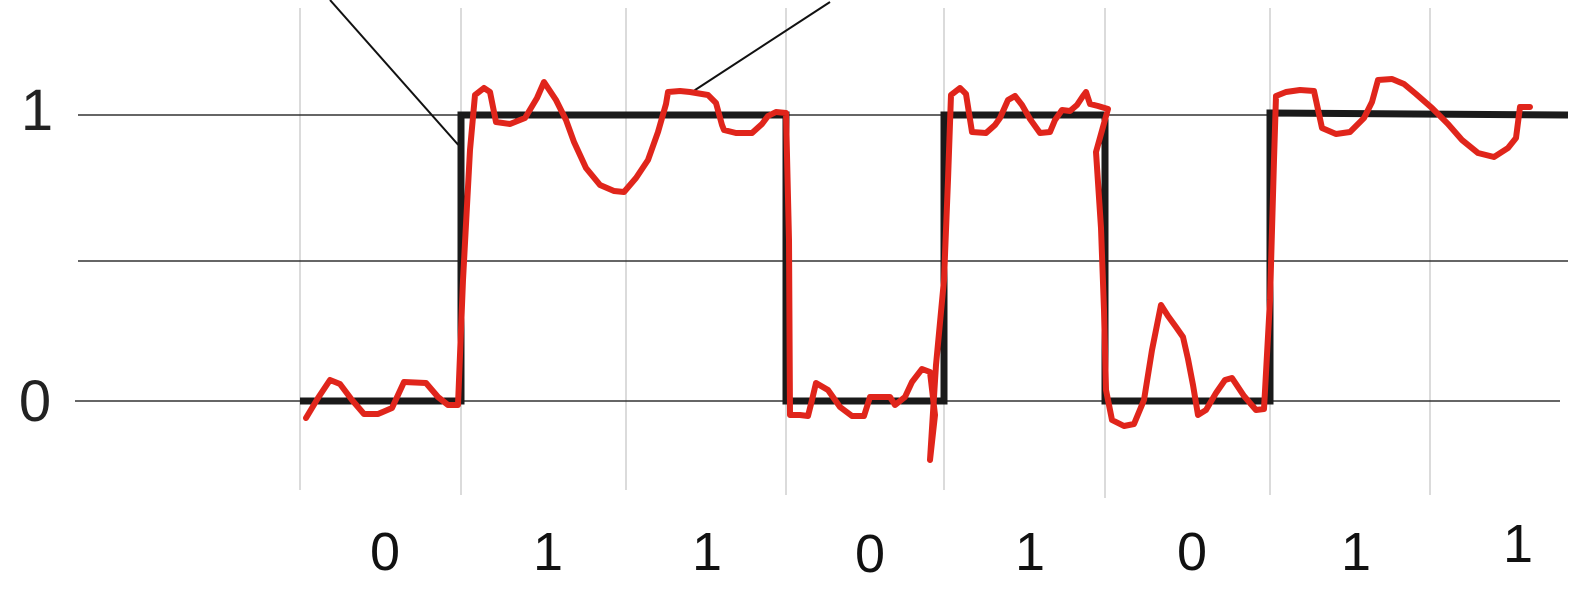  What do you see at coordinates (35, 401) in the screenshot?
I see `level-zero-label: 0` at bounding box center [35, 401].